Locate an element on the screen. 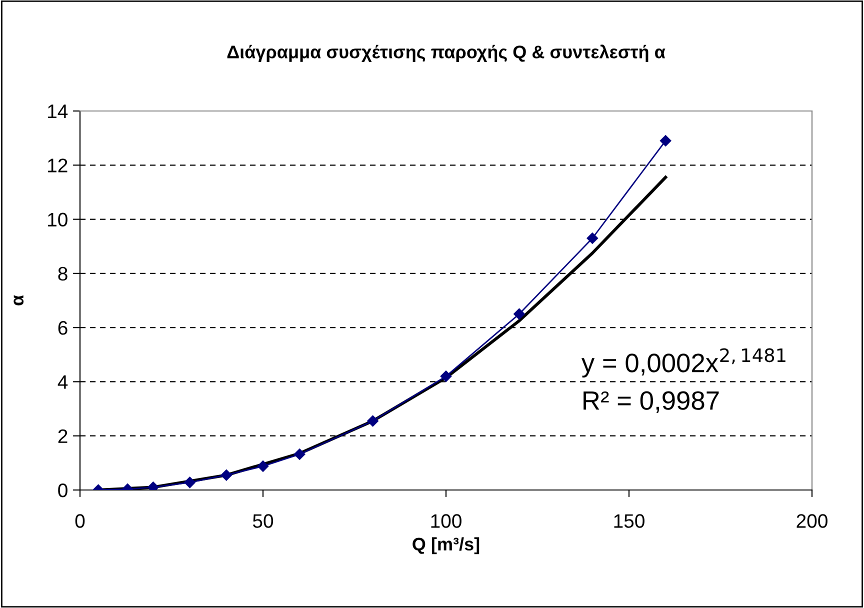 This screenshot has height=608, width=864. y-tick-label: 8 is located at coordinates (63, 273).